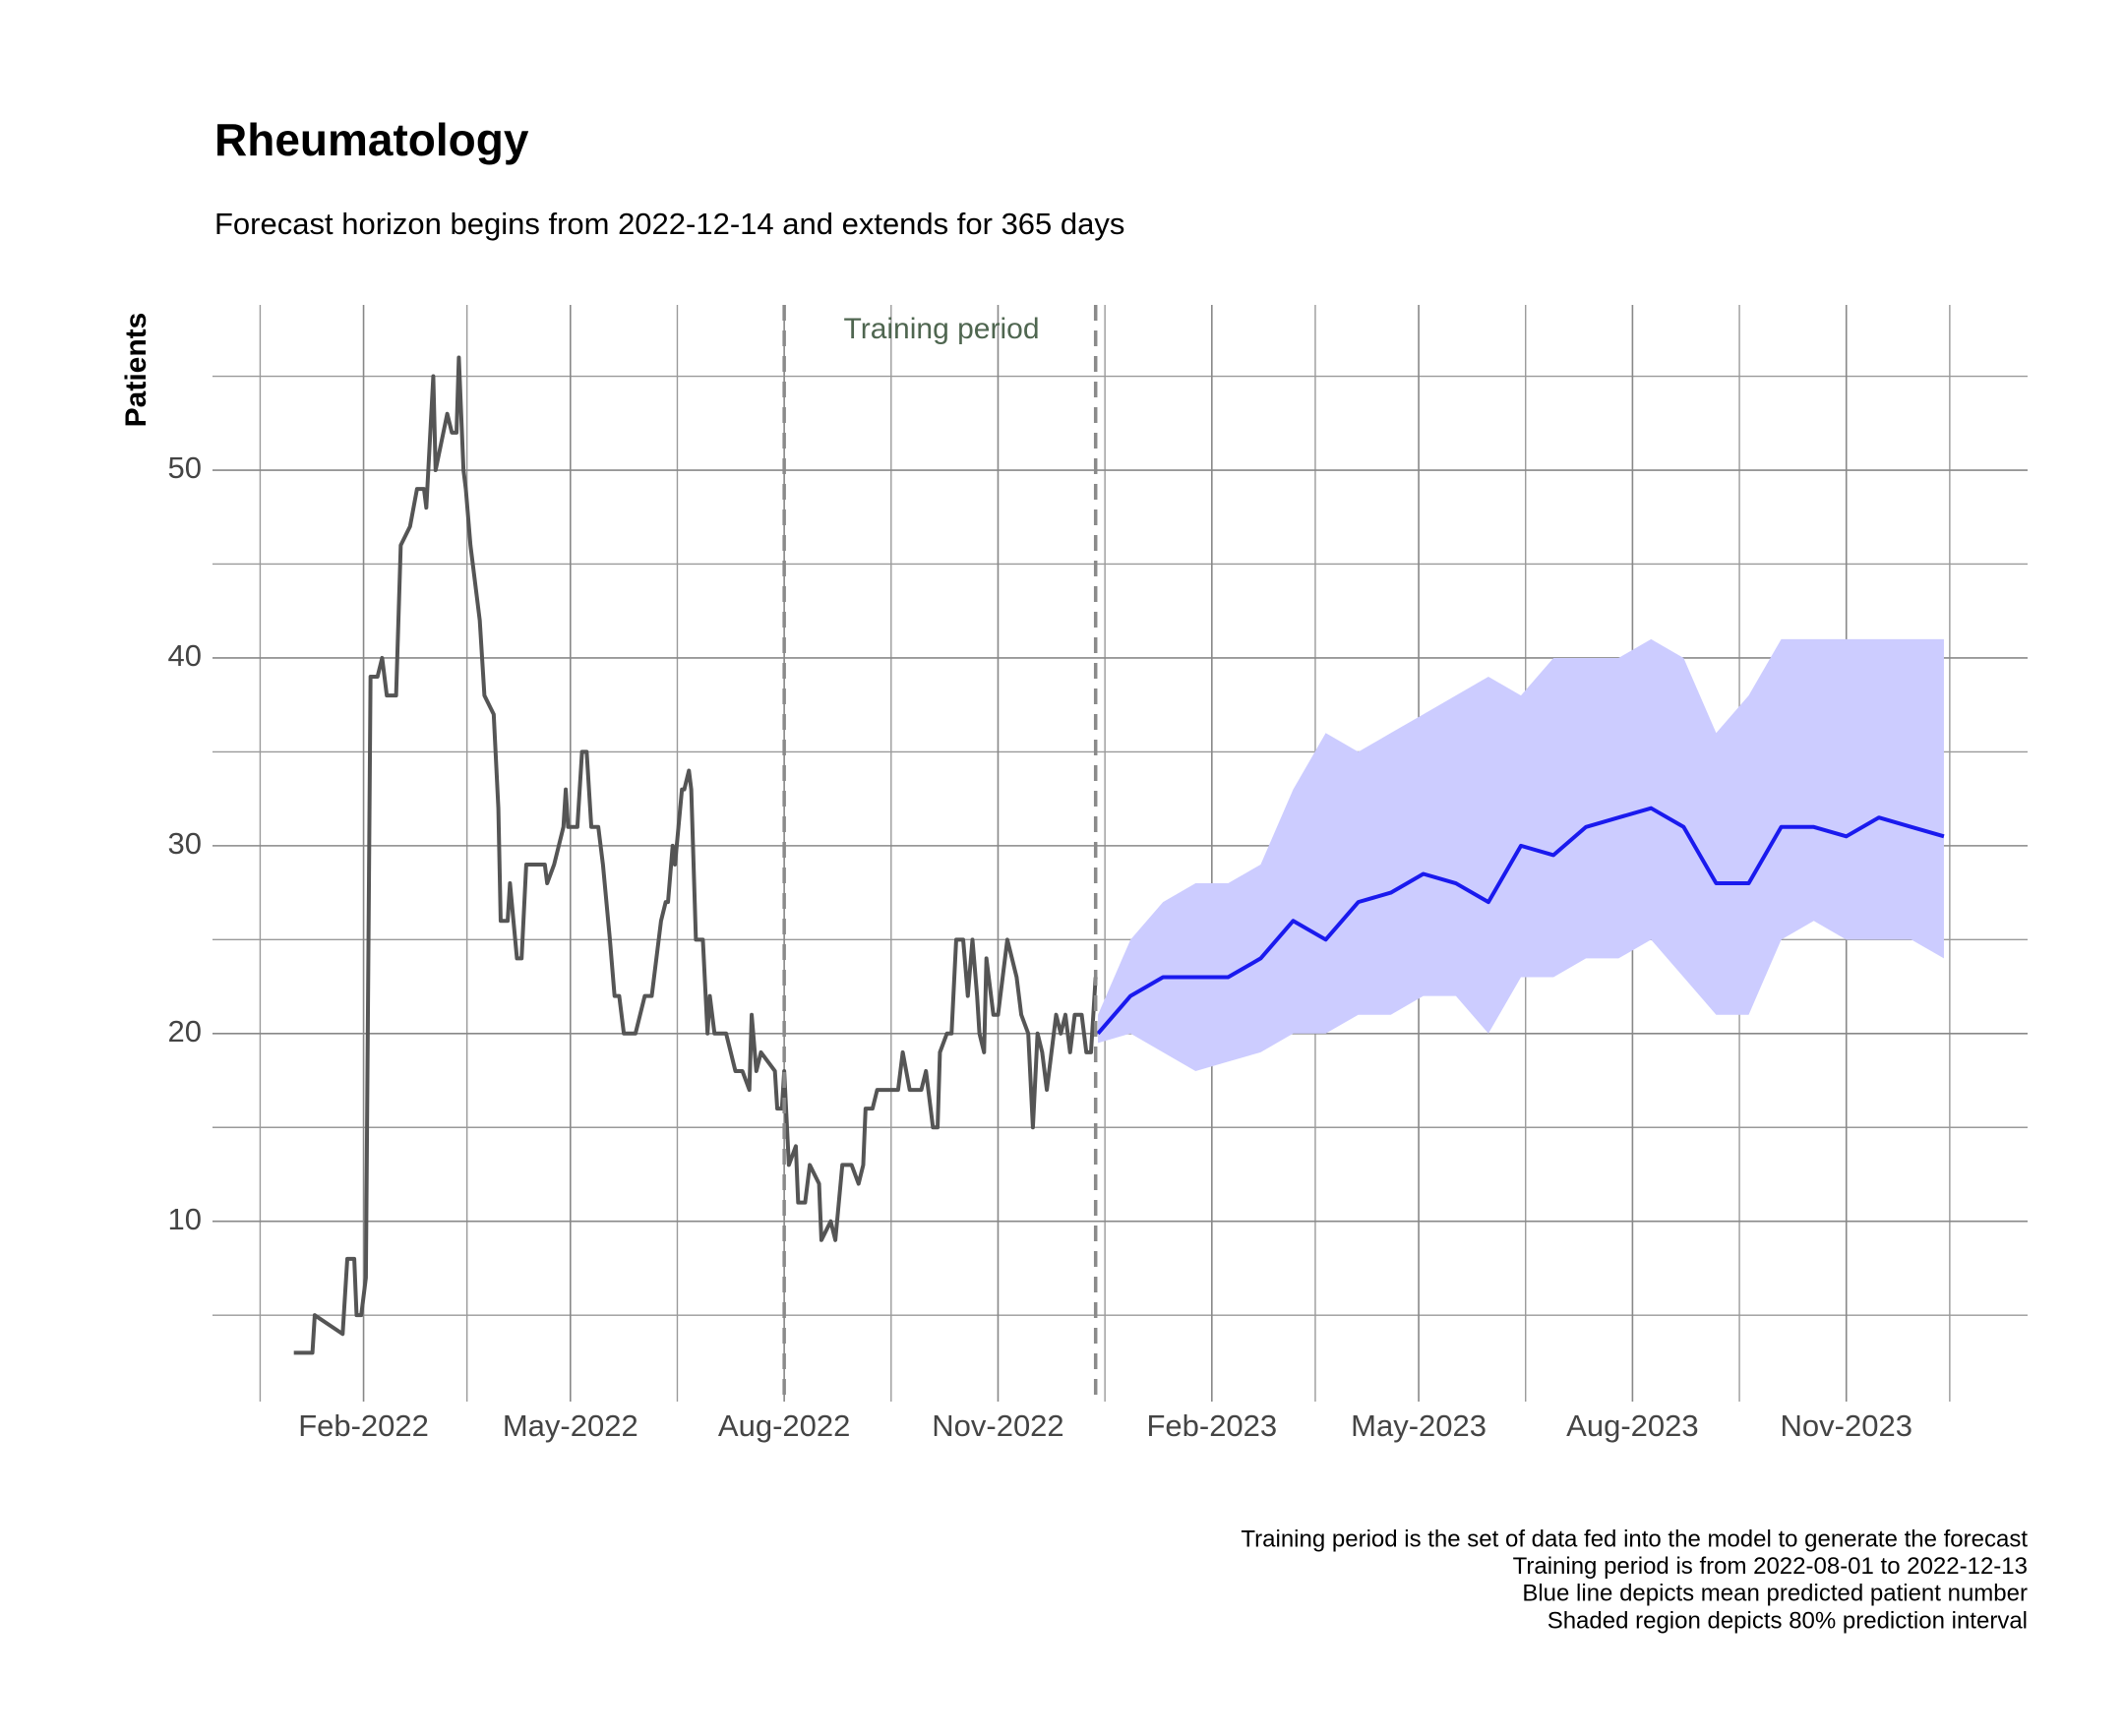  I want to click on y-axis-label: Patients, so click(136, 370).